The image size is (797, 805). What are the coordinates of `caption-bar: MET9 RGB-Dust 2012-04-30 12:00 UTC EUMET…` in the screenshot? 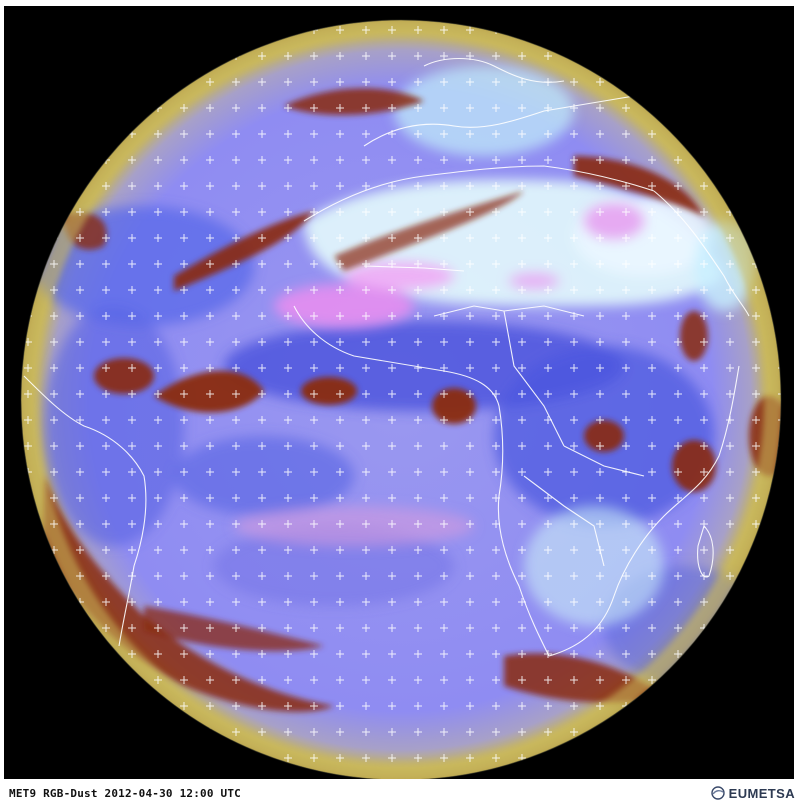 It's located at (398, 792).